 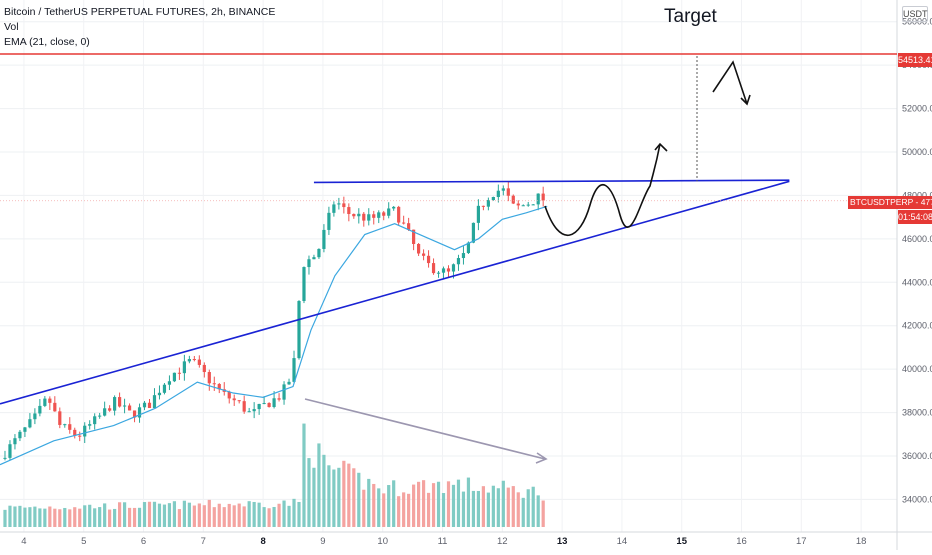 What do you see at coordinates (661, 147) in the screenshot?
I see `projected-arrowhead` at bounding box center [661, 147].